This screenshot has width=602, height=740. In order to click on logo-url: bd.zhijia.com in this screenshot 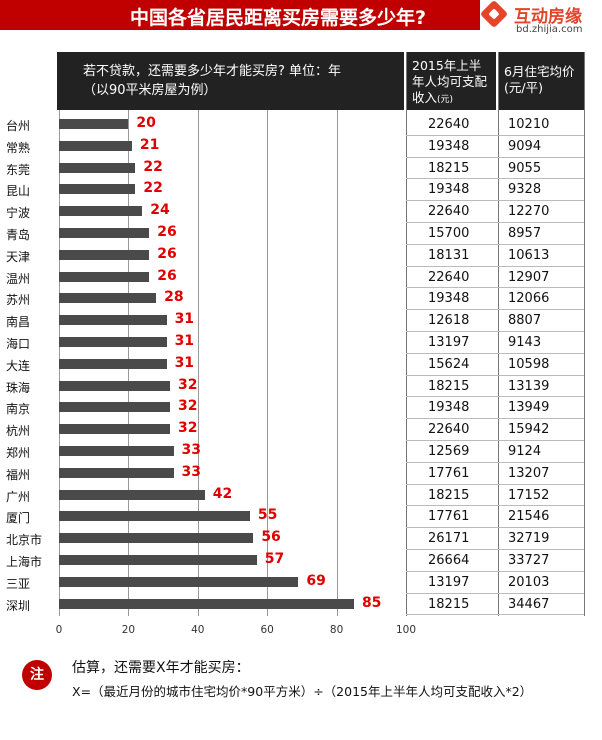, I will do `click(549, 29)`.